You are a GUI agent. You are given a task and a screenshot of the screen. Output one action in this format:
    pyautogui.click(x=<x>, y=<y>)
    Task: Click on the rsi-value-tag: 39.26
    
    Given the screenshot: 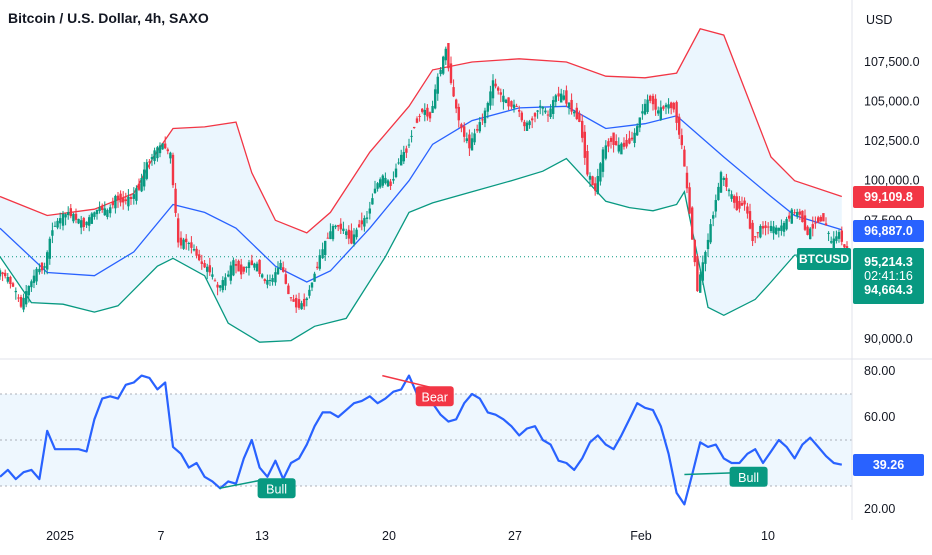 What is the action you would take?
    pyautogui.click(x=888, y=465)
    